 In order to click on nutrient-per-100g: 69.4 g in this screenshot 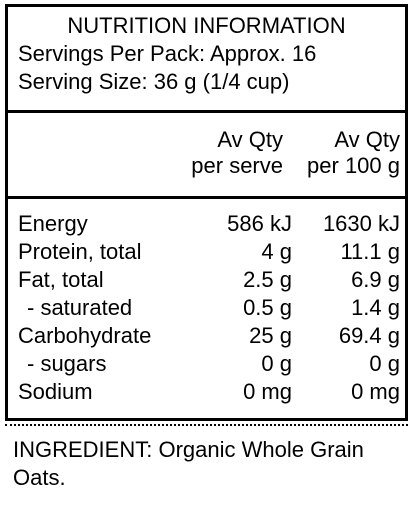, I will do `click(369, 335)`.